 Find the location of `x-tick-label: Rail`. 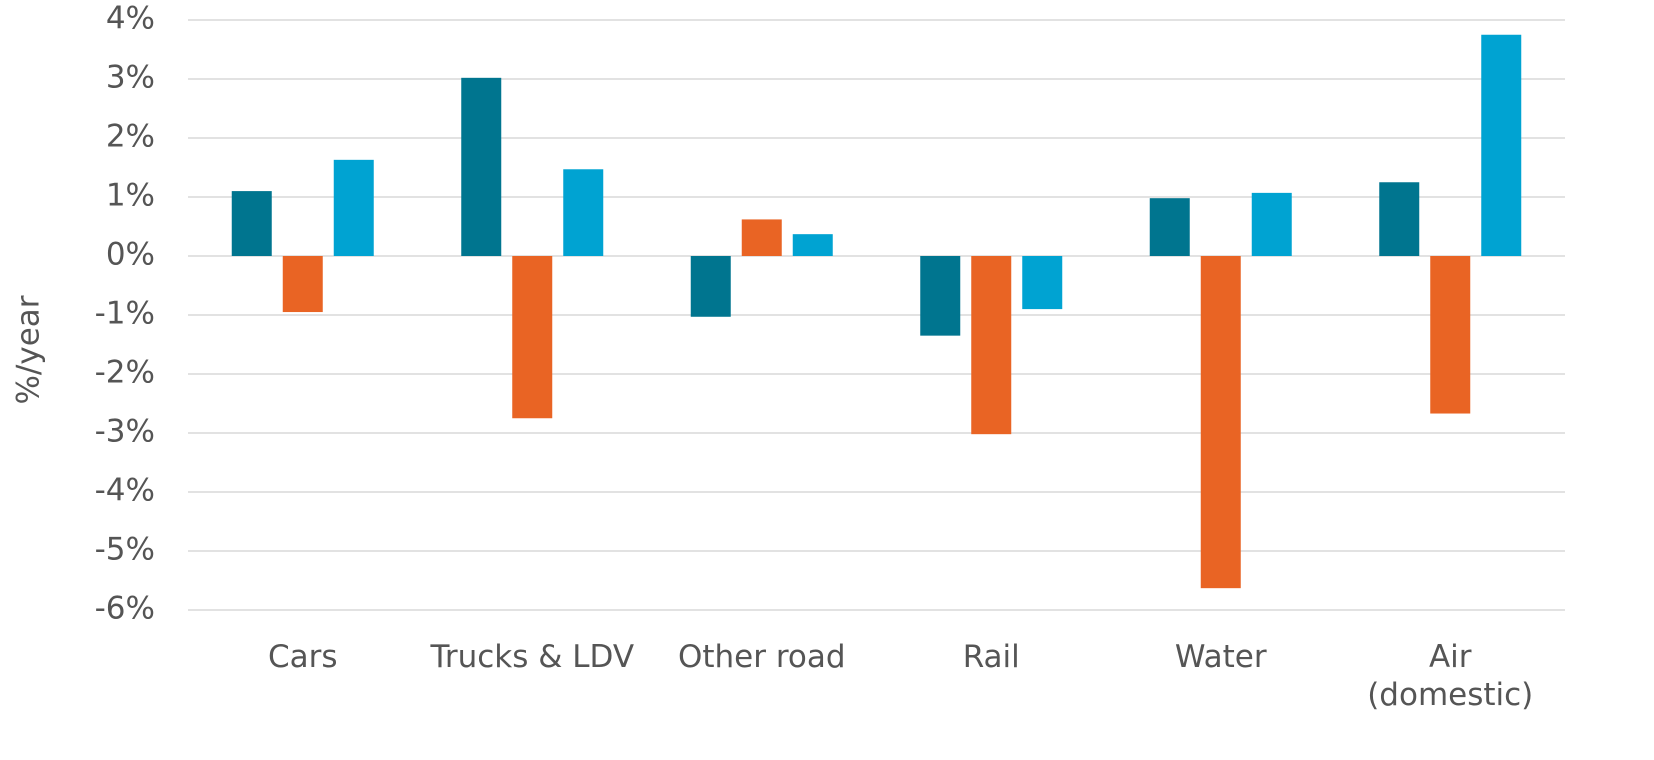

x-tick-label: Rail is located at coordinates (991, 657).